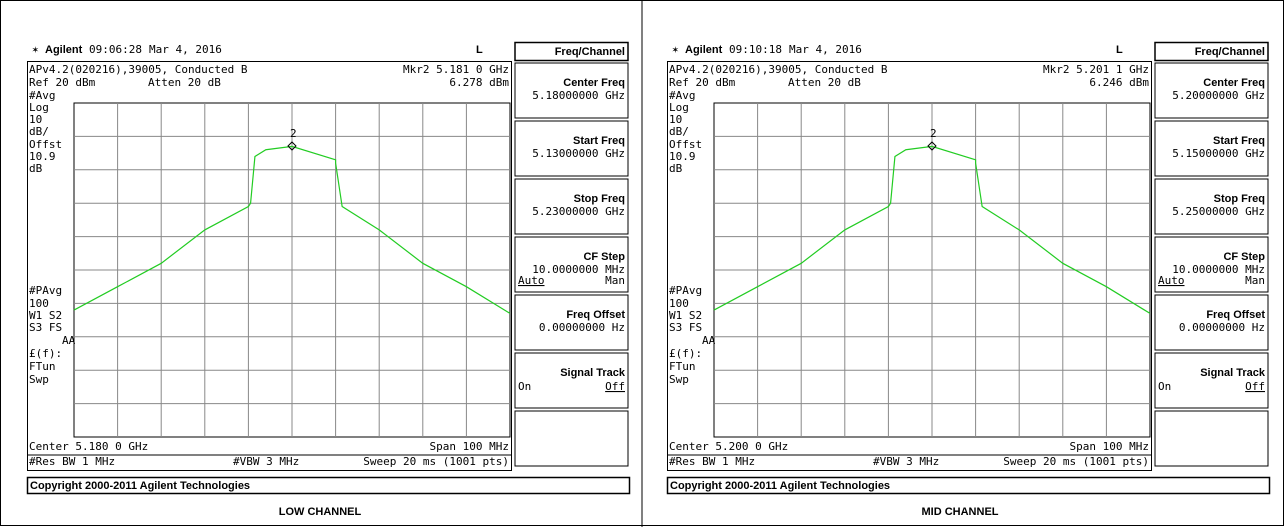 This screenshot has height=527, width=1285. Describe the element at coordinates (1218, 153) in the screenshot. I see `softkey-value: 5.15000000 GHz` at that location.